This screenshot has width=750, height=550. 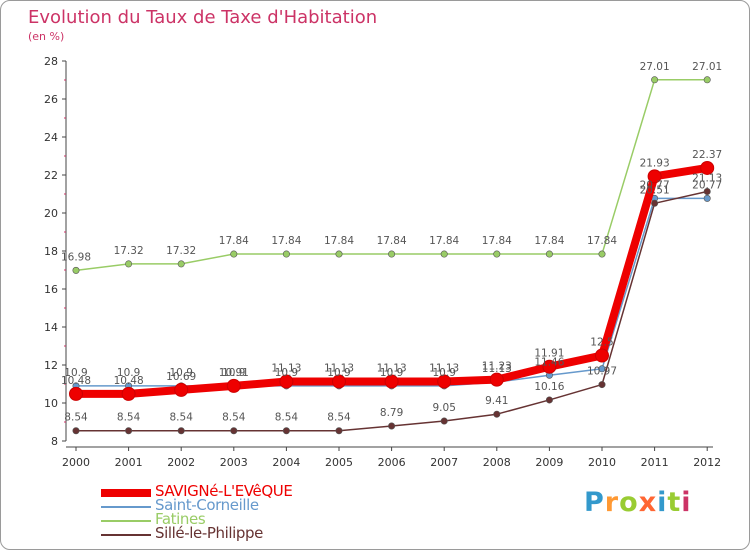 I want to click on logo-letter: o, so click(x=629, y=502).